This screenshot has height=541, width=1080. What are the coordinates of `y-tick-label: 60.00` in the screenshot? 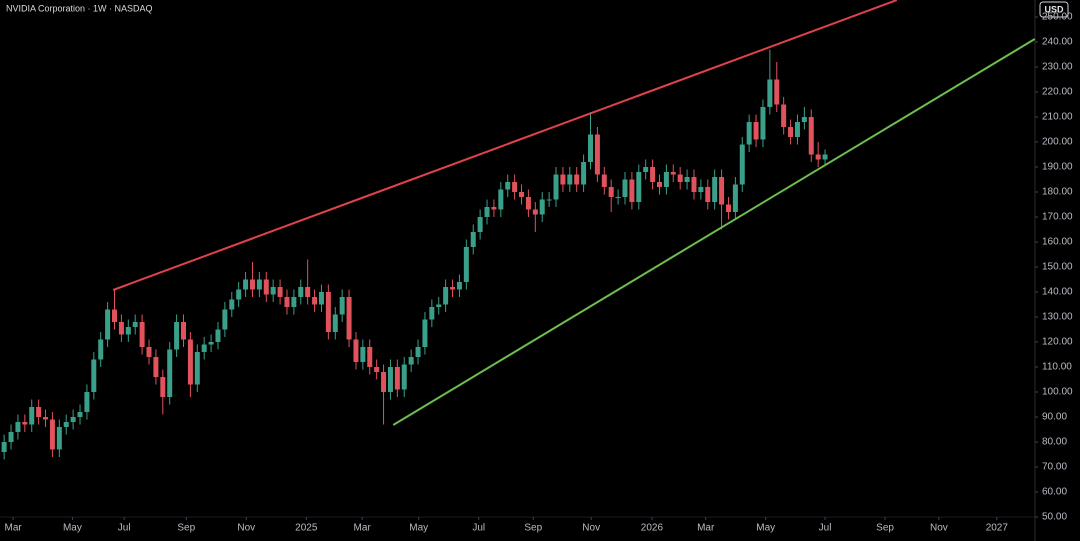 It's located at (1054, 492).